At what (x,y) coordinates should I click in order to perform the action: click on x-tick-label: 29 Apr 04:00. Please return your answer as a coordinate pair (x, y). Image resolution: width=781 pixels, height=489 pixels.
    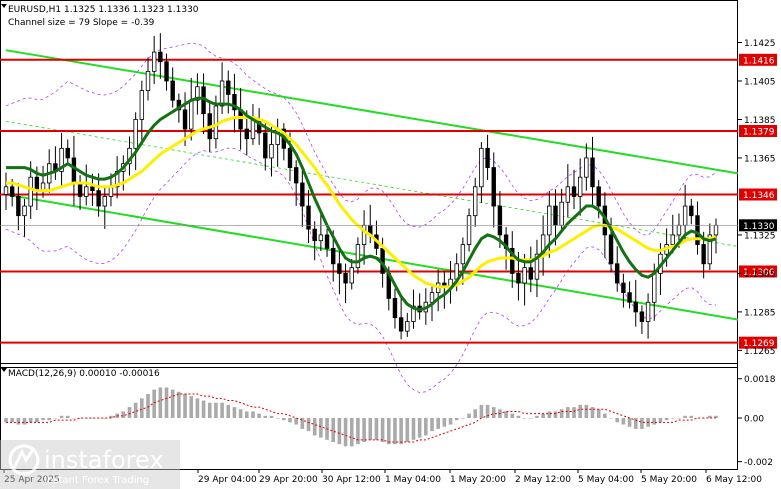
    Looking at the image, I should click on (227, 480).